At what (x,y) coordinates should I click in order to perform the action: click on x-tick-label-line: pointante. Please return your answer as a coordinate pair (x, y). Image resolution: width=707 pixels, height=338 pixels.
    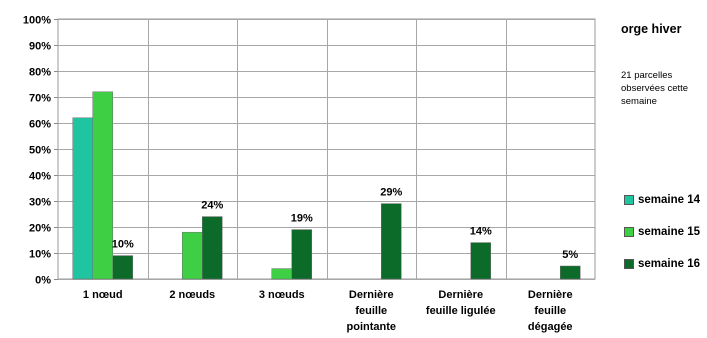
    Looking at the image, I should click on (372, 327).